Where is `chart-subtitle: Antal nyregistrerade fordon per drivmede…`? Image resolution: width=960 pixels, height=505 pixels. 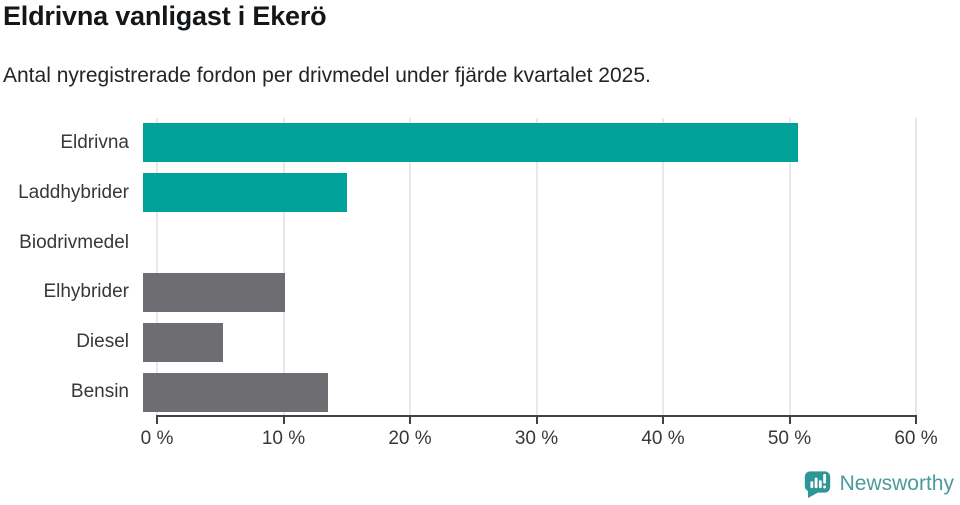
chart-subtitle: Antal nyregistrerade fordon per drivmede… is located at coordinates (327, 75).